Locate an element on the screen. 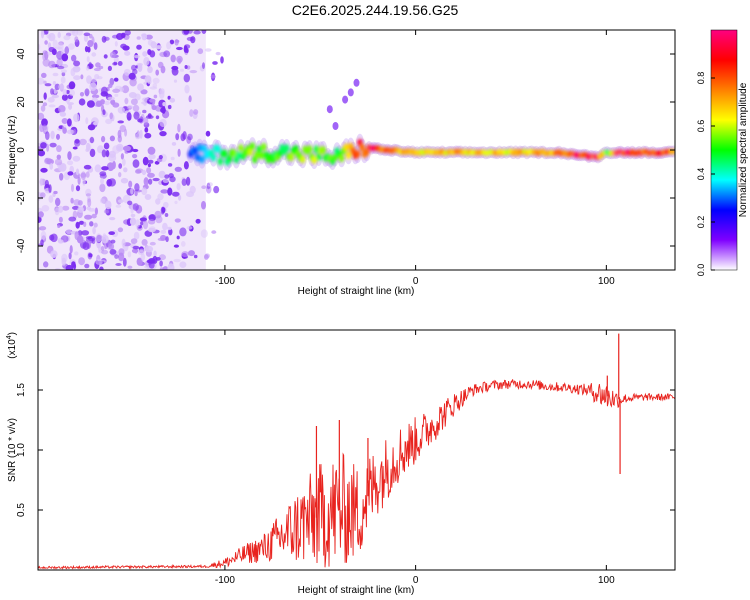  y-tick-label: 0.5 is located at coordinates (21, 510).